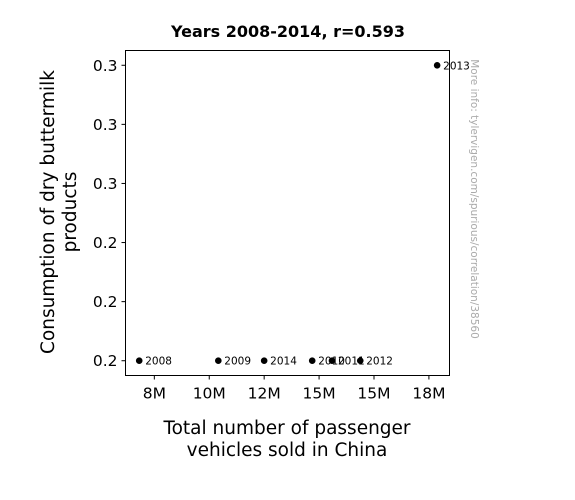 Image resolution: width=575 pixels, height=500 pixels. I want to click on y-tick-label-2: 0.2, so click(105, 243).